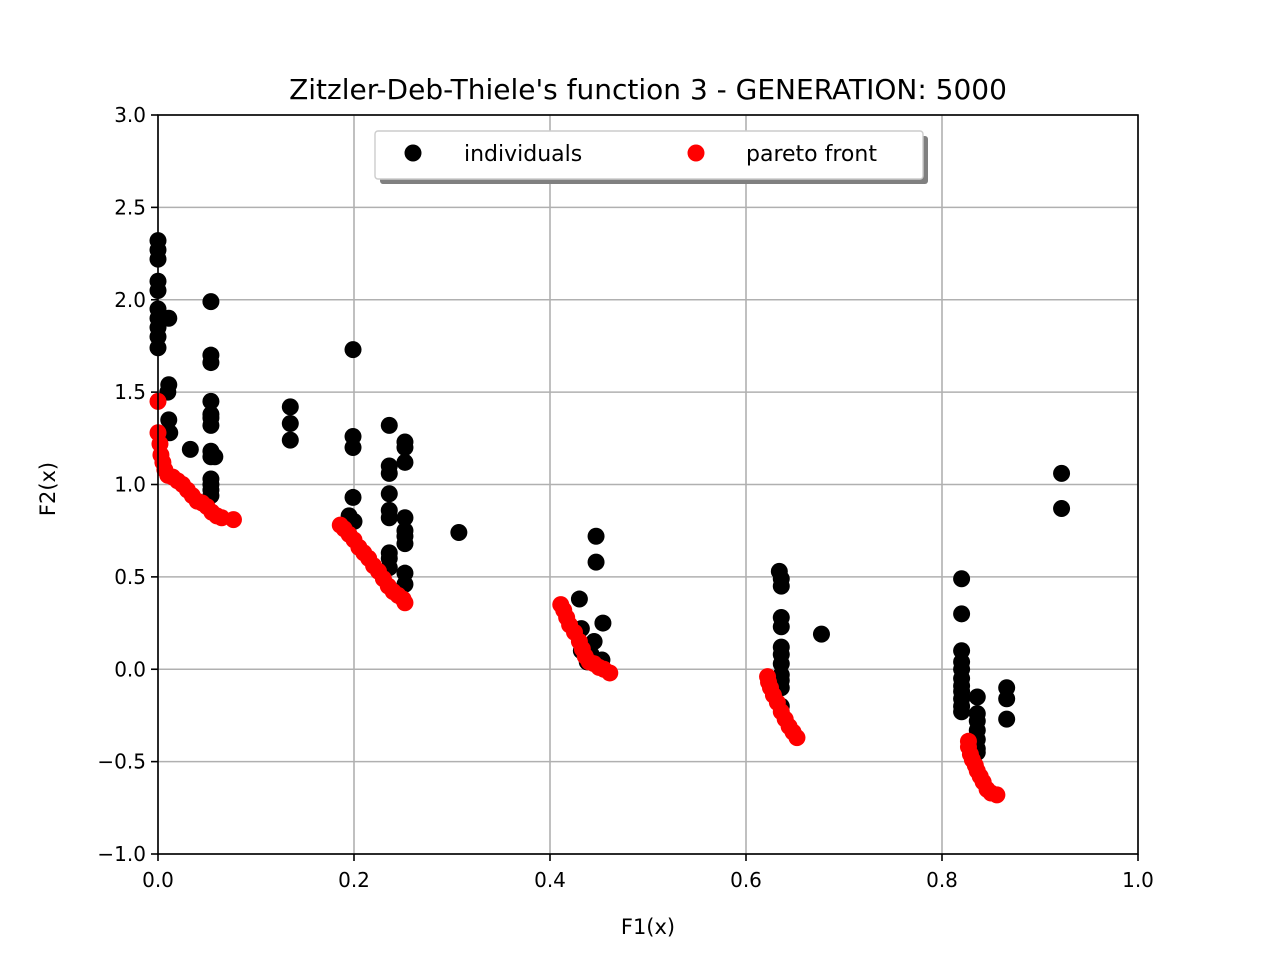 The width and height of the screenshot is (1266, 964). I want to click on x-tick-label: 0.6, so click(746, 880).